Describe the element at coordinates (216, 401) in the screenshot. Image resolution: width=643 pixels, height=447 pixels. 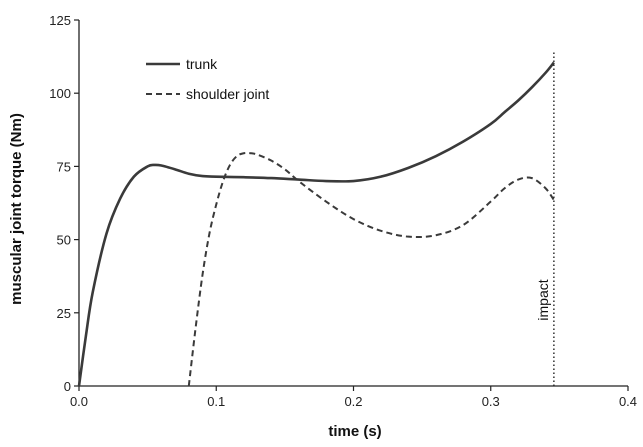
I see `x-tick-label: 0.1` at that location.